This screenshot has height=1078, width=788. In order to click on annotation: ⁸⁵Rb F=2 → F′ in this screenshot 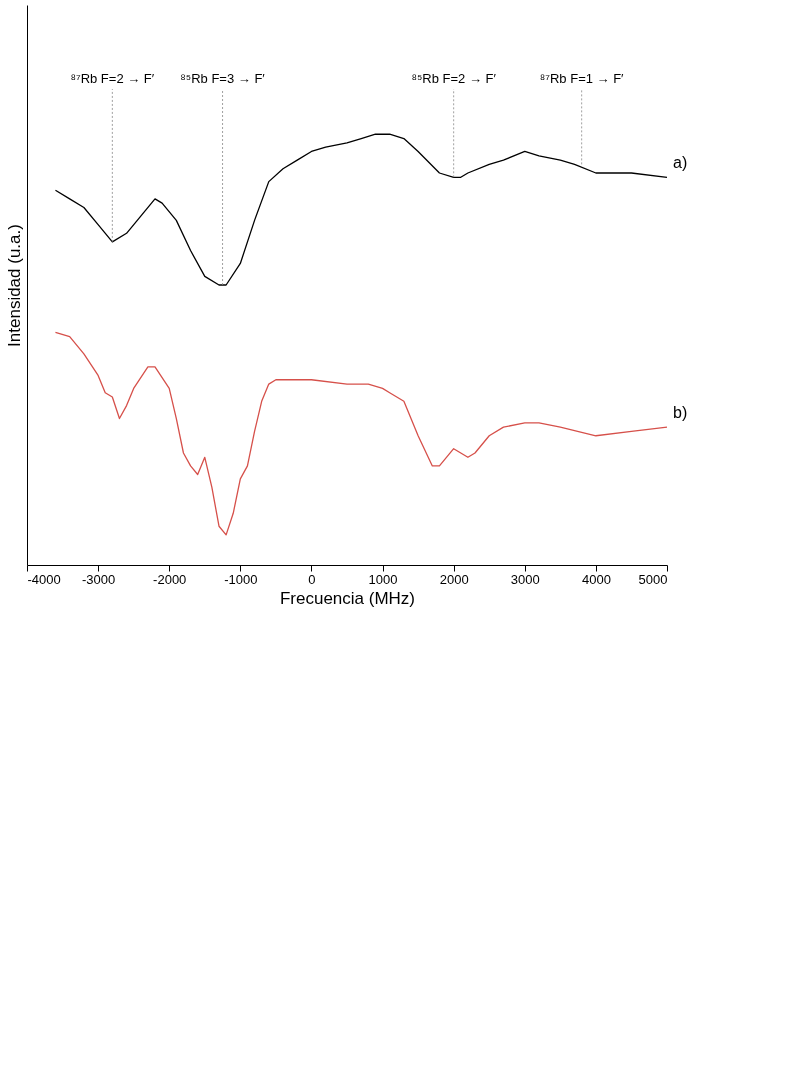, I will do `click(454, 78)`.